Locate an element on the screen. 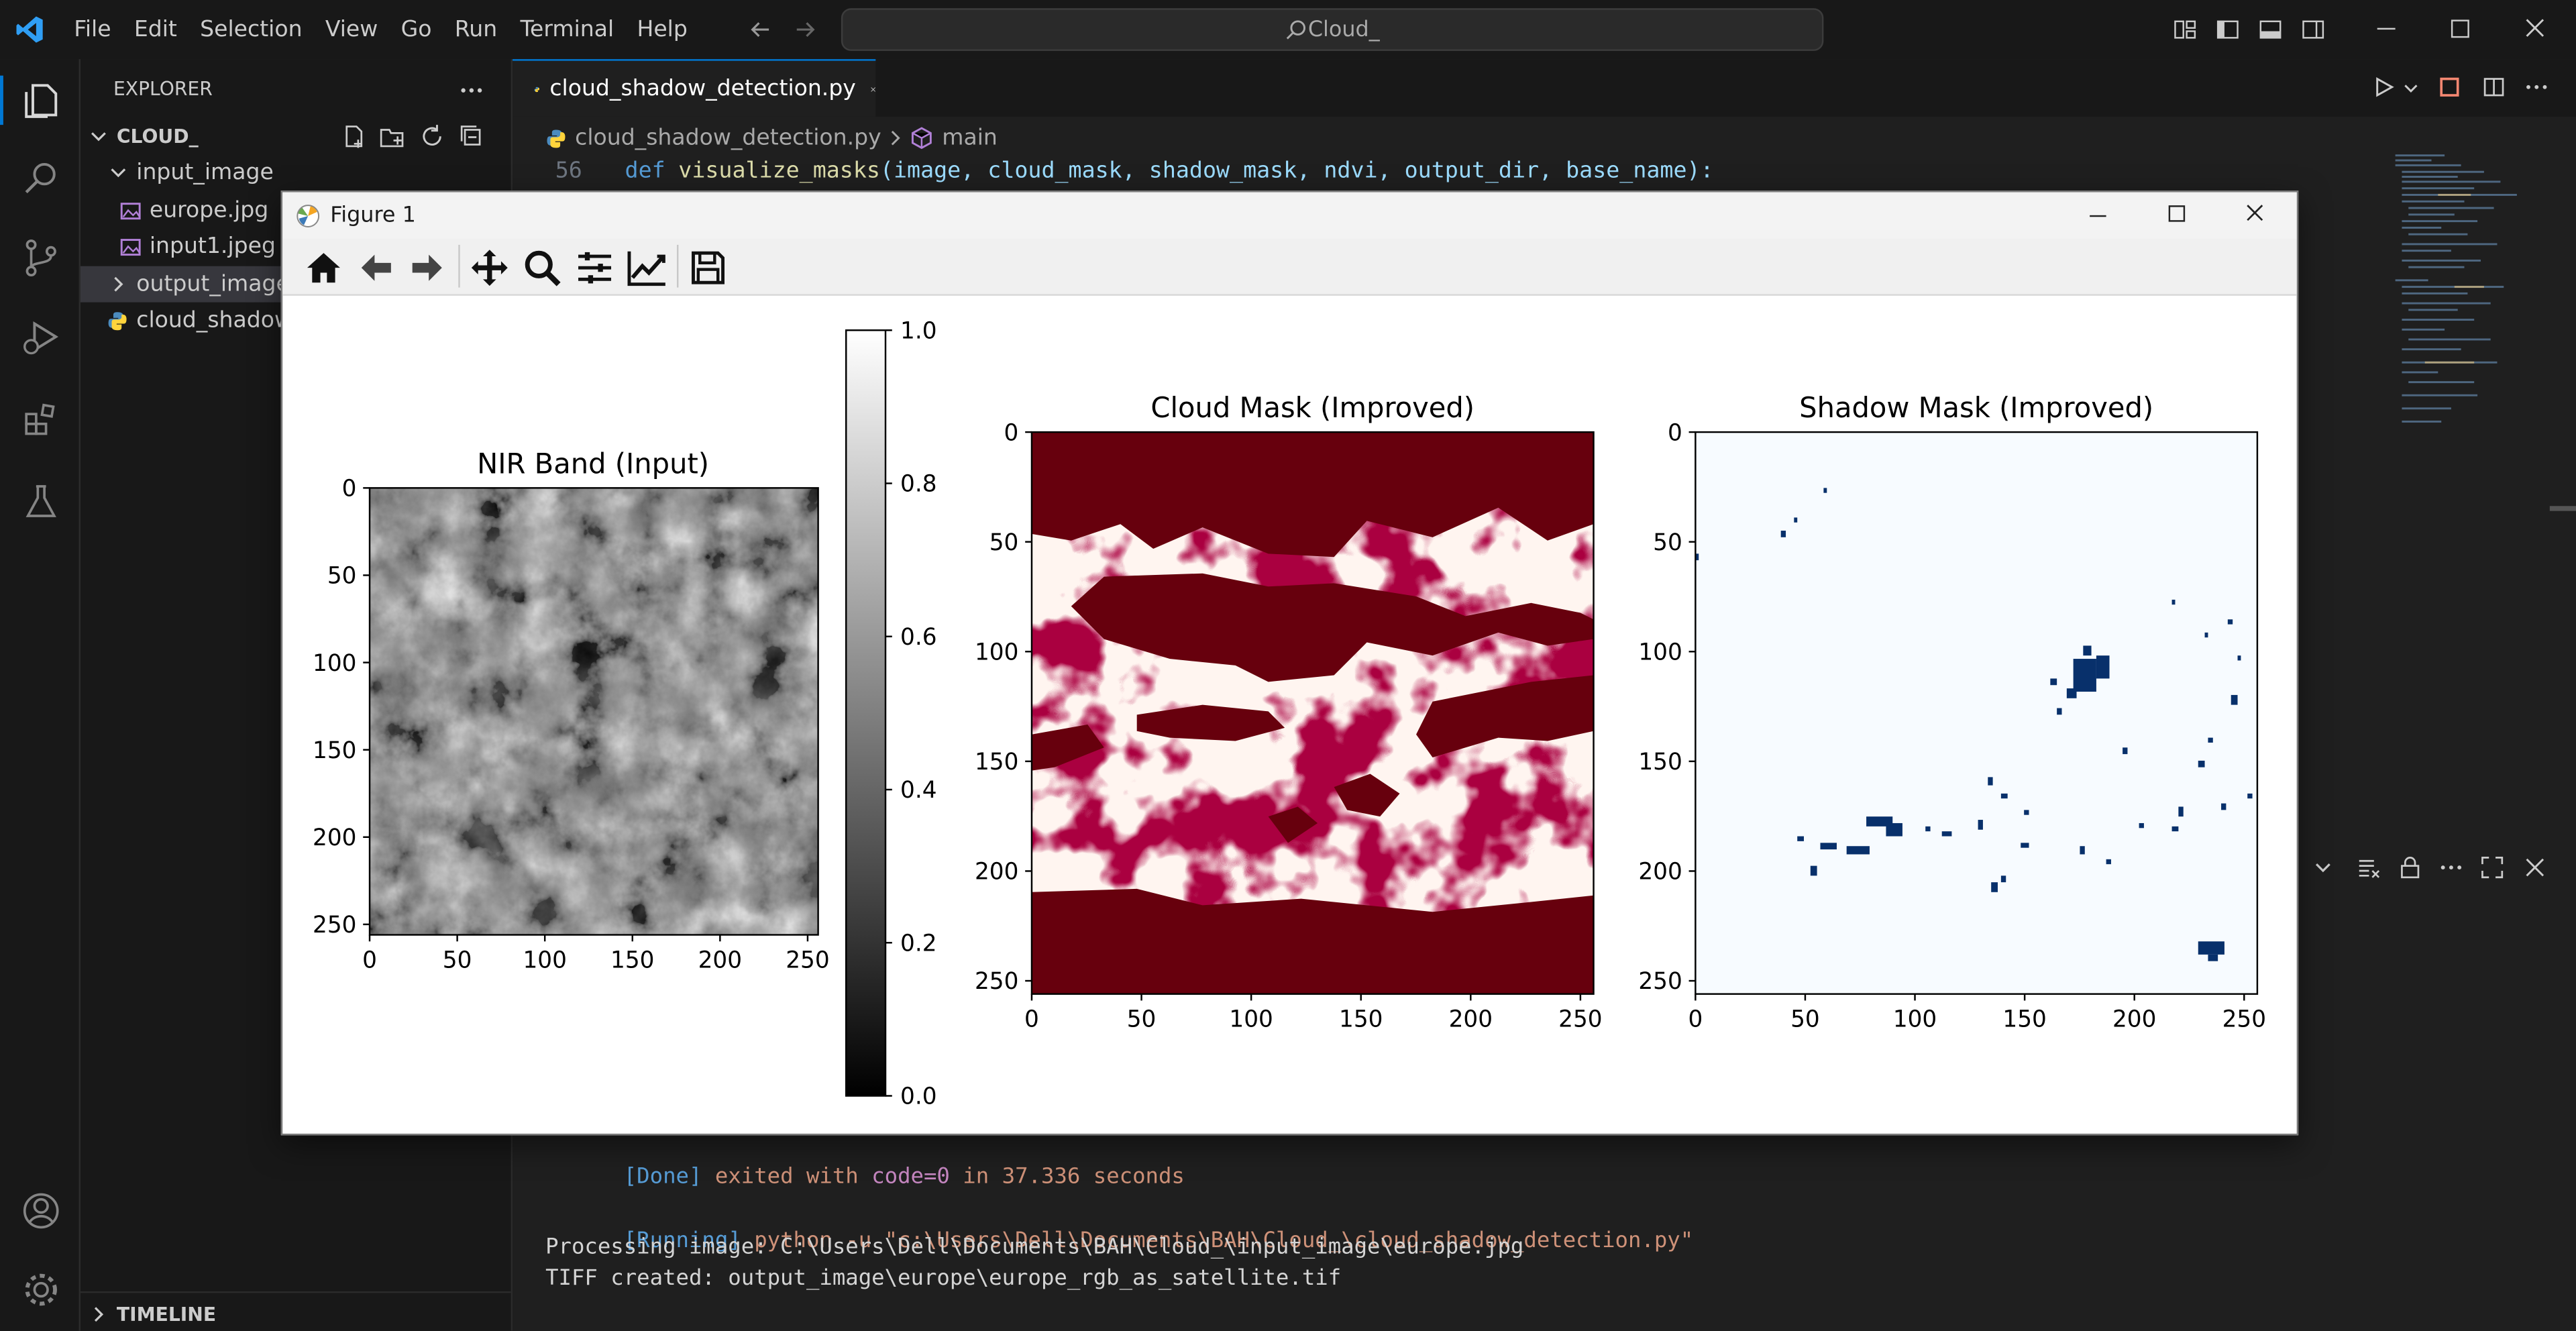 The width and height of the screenshot is (2576, 1331). run-debug-icon is located at coordinates (40, 336).